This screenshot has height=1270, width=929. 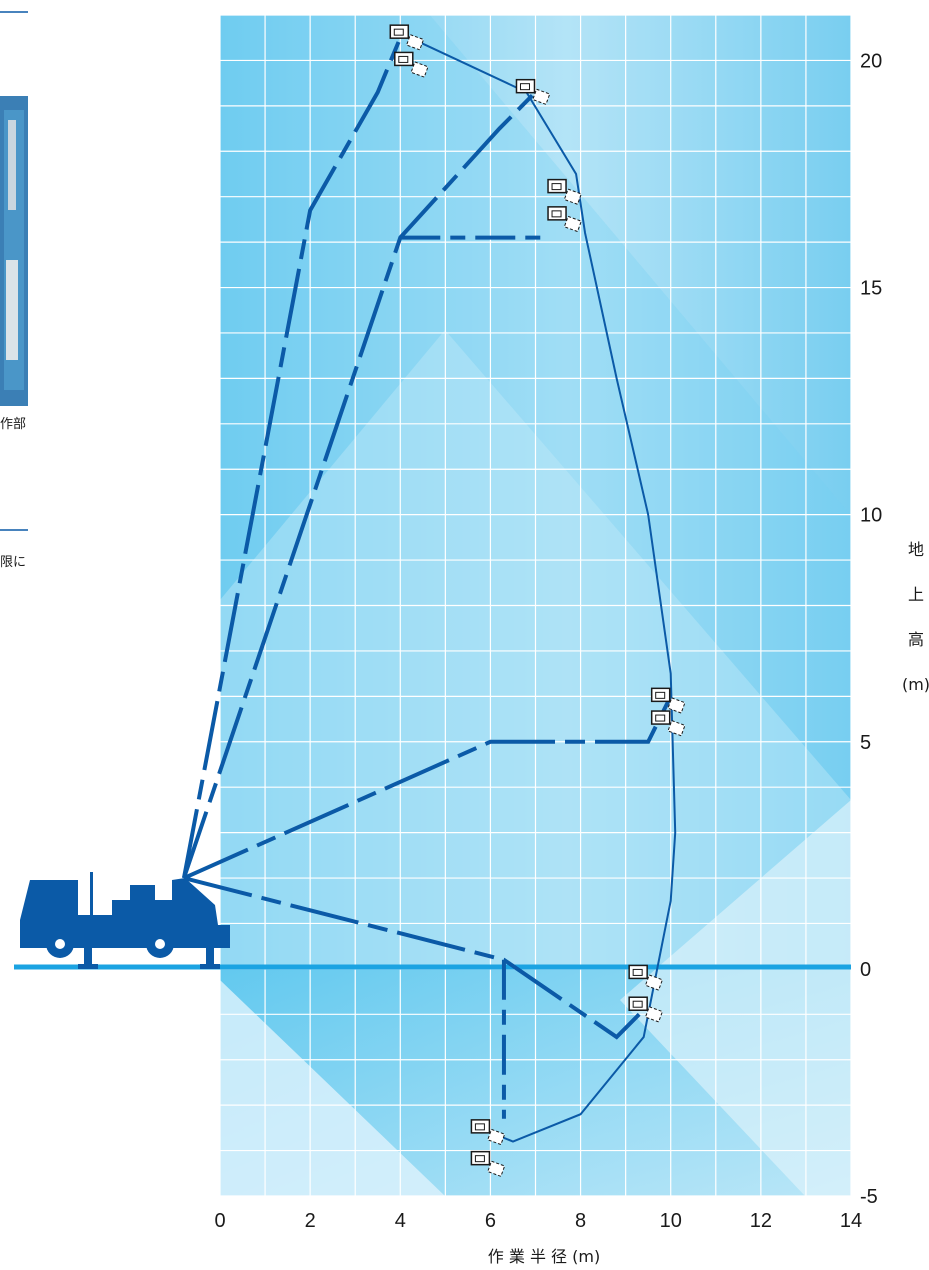 What do you see at coordinates (13, 424) in the screenshot?
I see `caption-fragment: 作部` at bounding box center [13, 424].